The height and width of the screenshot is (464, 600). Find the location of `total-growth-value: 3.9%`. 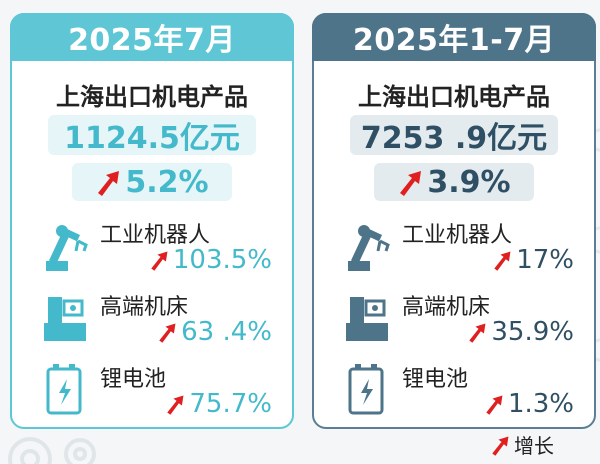

total-growth-value: 3.9% is located at coordinates (469, 182).